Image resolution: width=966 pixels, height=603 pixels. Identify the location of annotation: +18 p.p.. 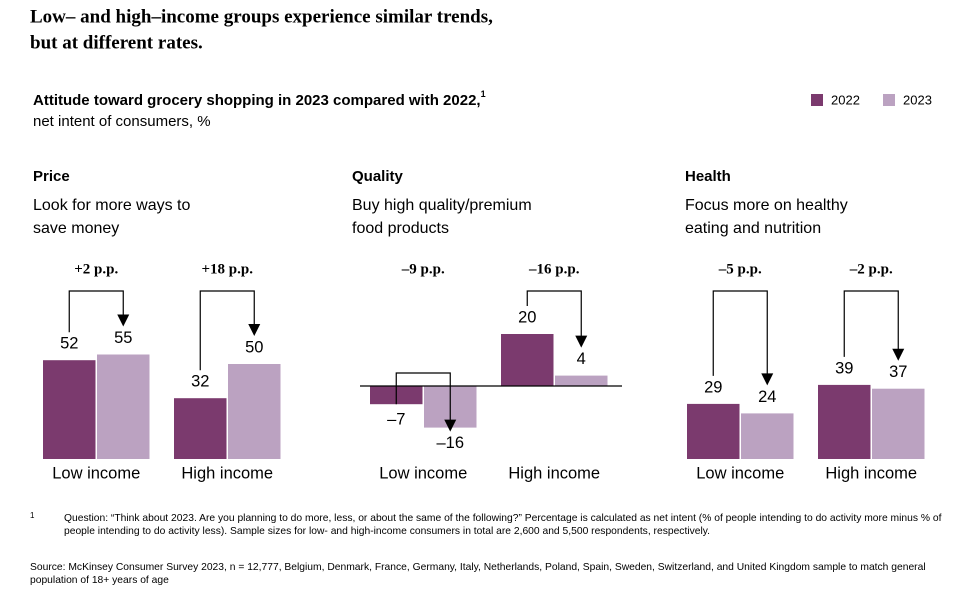
(228, 269).